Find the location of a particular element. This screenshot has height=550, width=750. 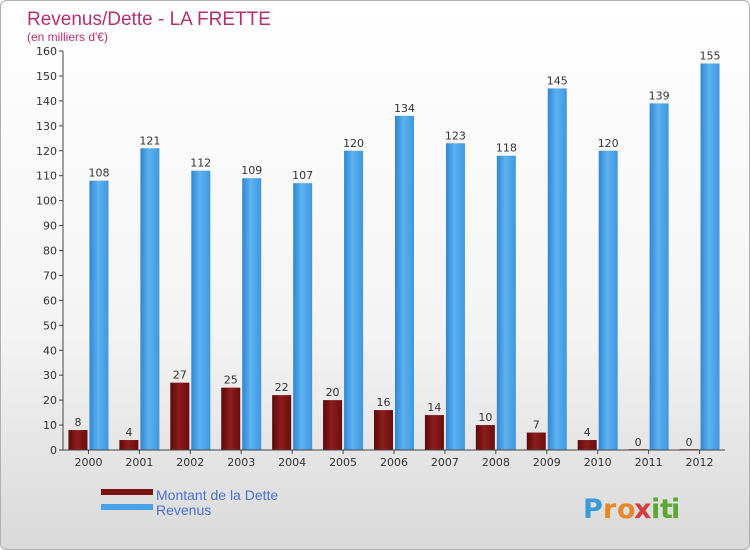

data-label: 25 is located at coordinates (231, 380).